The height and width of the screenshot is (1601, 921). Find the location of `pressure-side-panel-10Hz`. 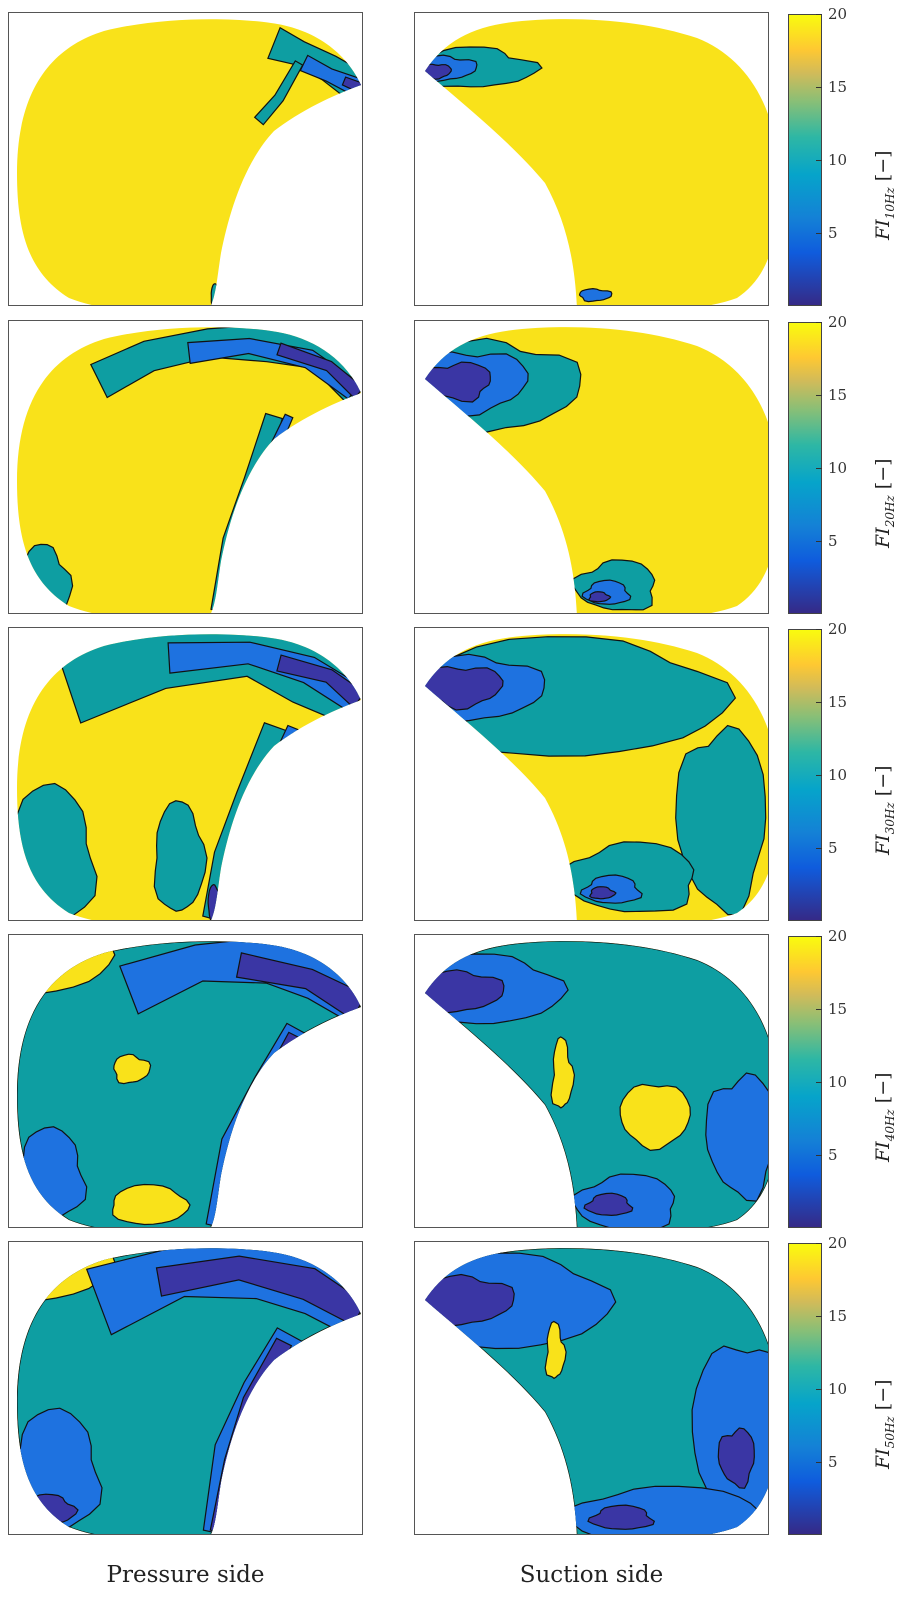

pressure-side-panel-10Hz is located at coordinates (185, 159).